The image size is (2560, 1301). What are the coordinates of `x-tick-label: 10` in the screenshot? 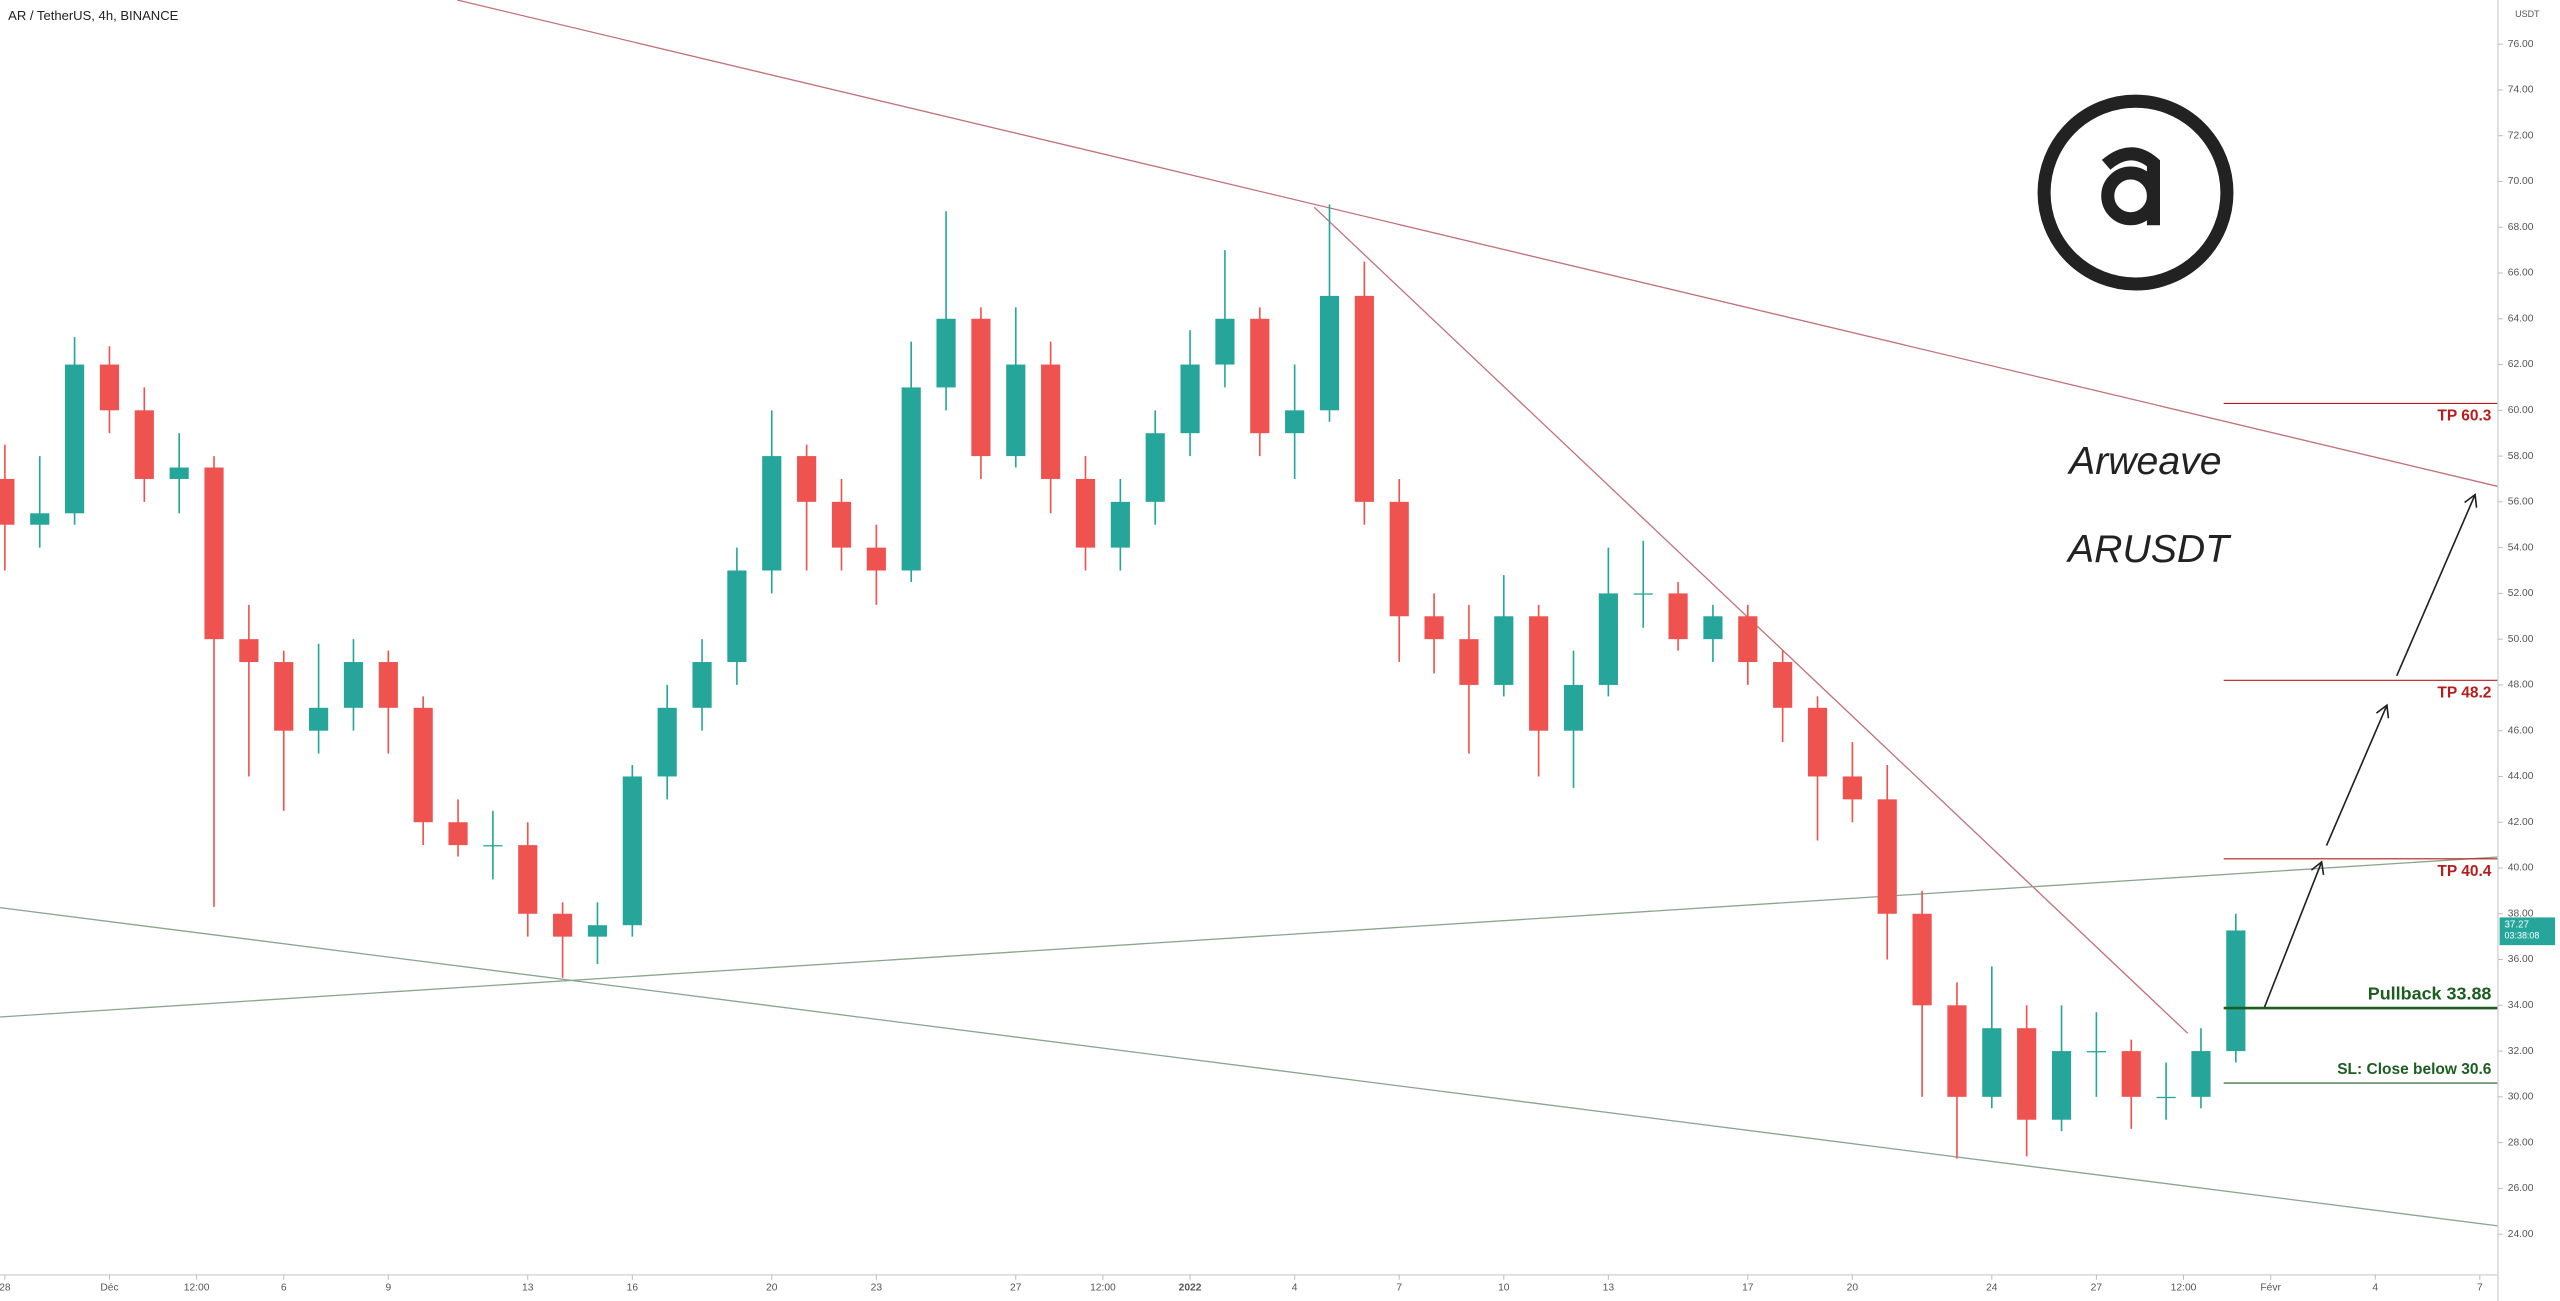 It's located at (1504, 1288).